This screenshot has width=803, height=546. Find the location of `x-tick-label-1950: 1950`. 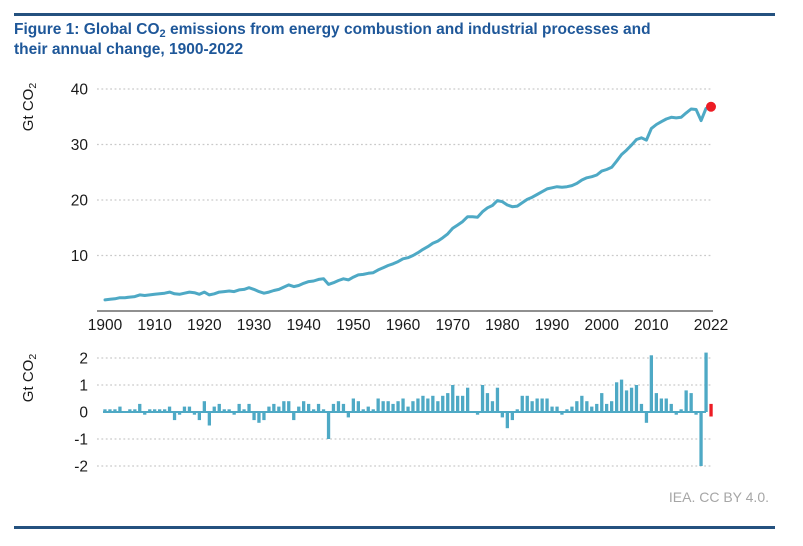

x-tick-label-1950: 1950 is located at coordinates (353, 325).